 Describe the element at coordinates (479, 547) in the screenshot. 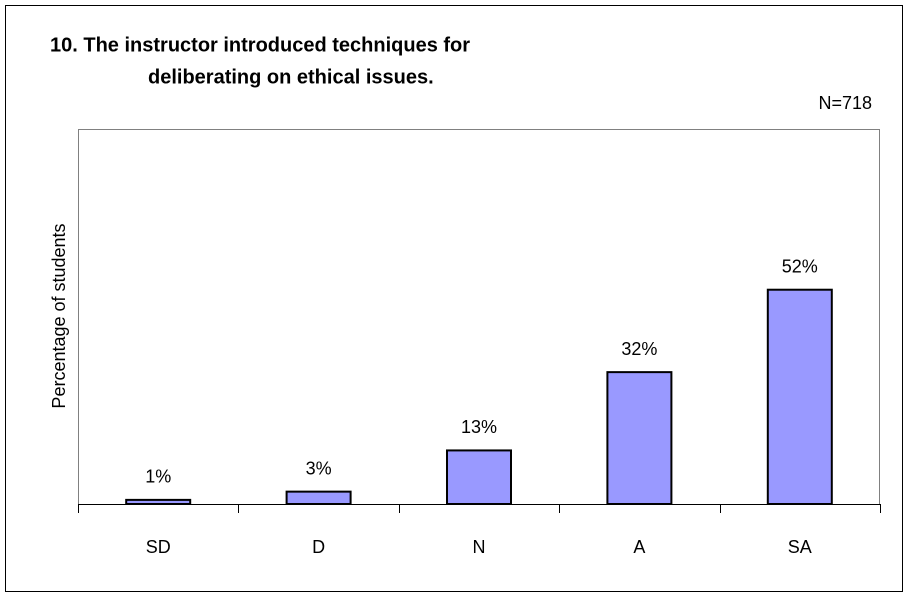

I see `x-tick-label: N` at that location.